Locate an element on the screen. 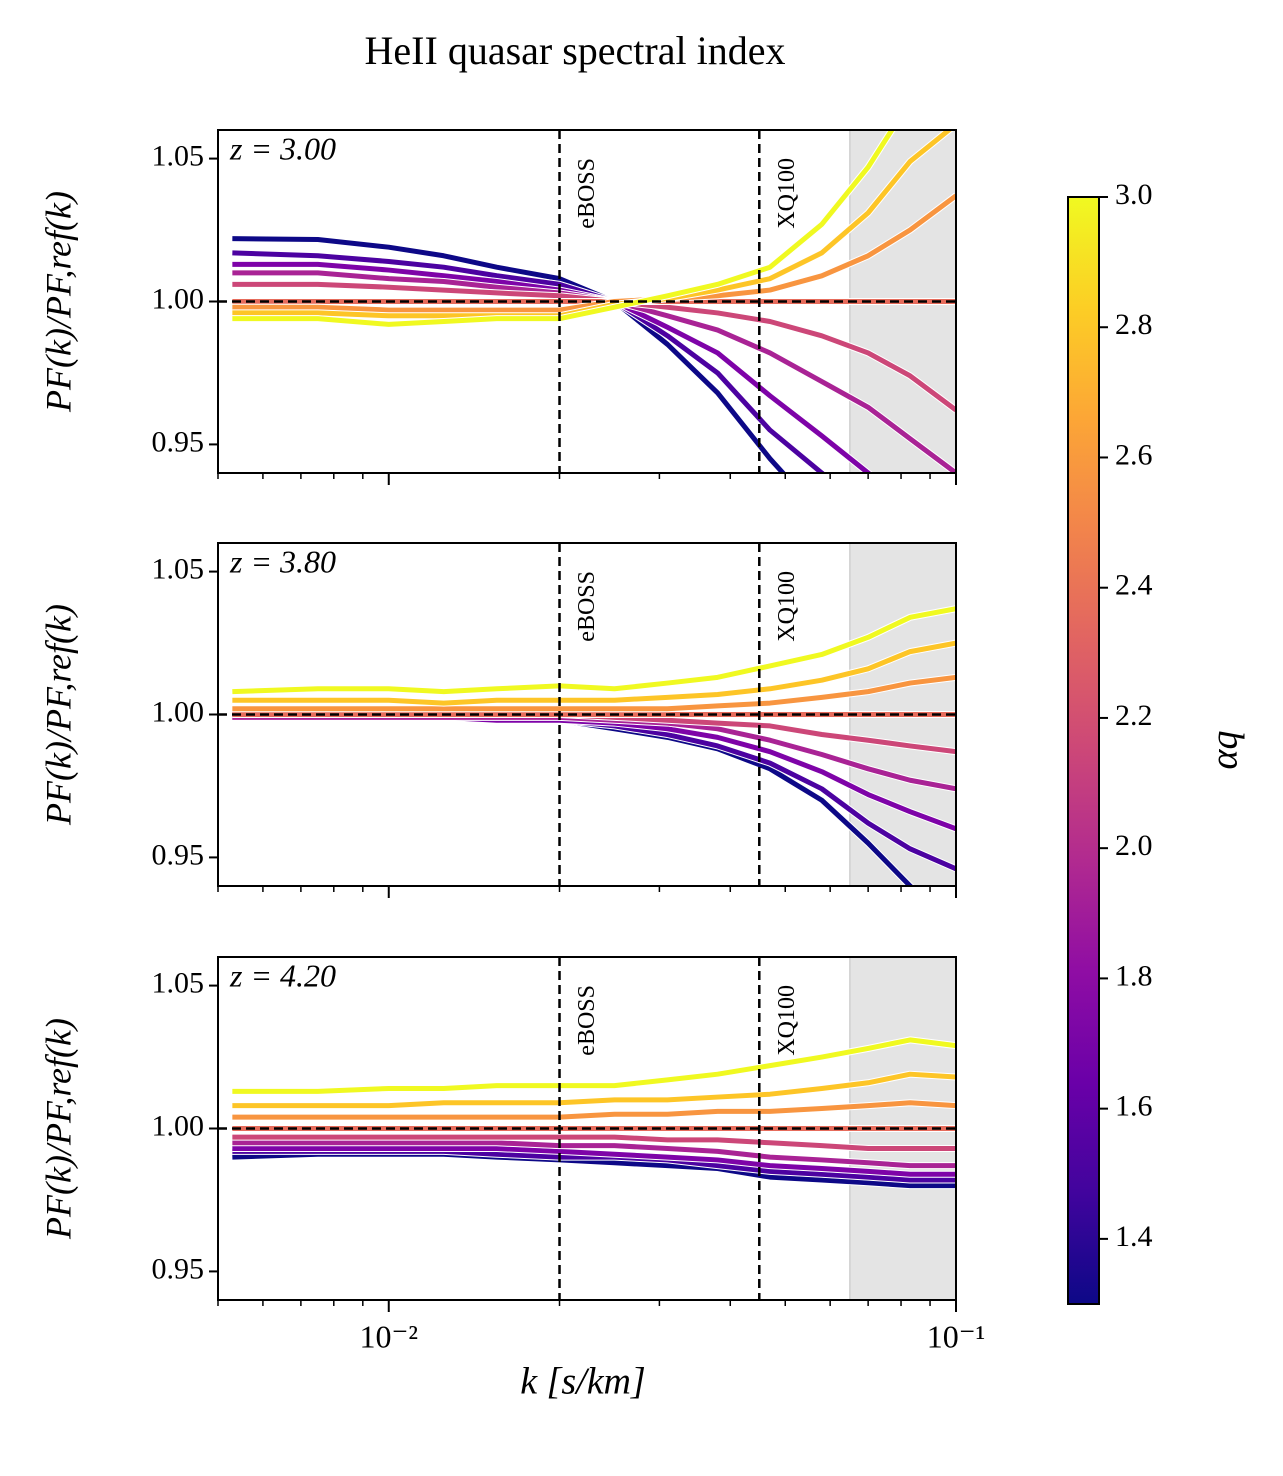 Image resolution: width=1283 pixels, height=1476 pixels. figure-title: HeII quasar spectral index is located at coordinates (575, 50).